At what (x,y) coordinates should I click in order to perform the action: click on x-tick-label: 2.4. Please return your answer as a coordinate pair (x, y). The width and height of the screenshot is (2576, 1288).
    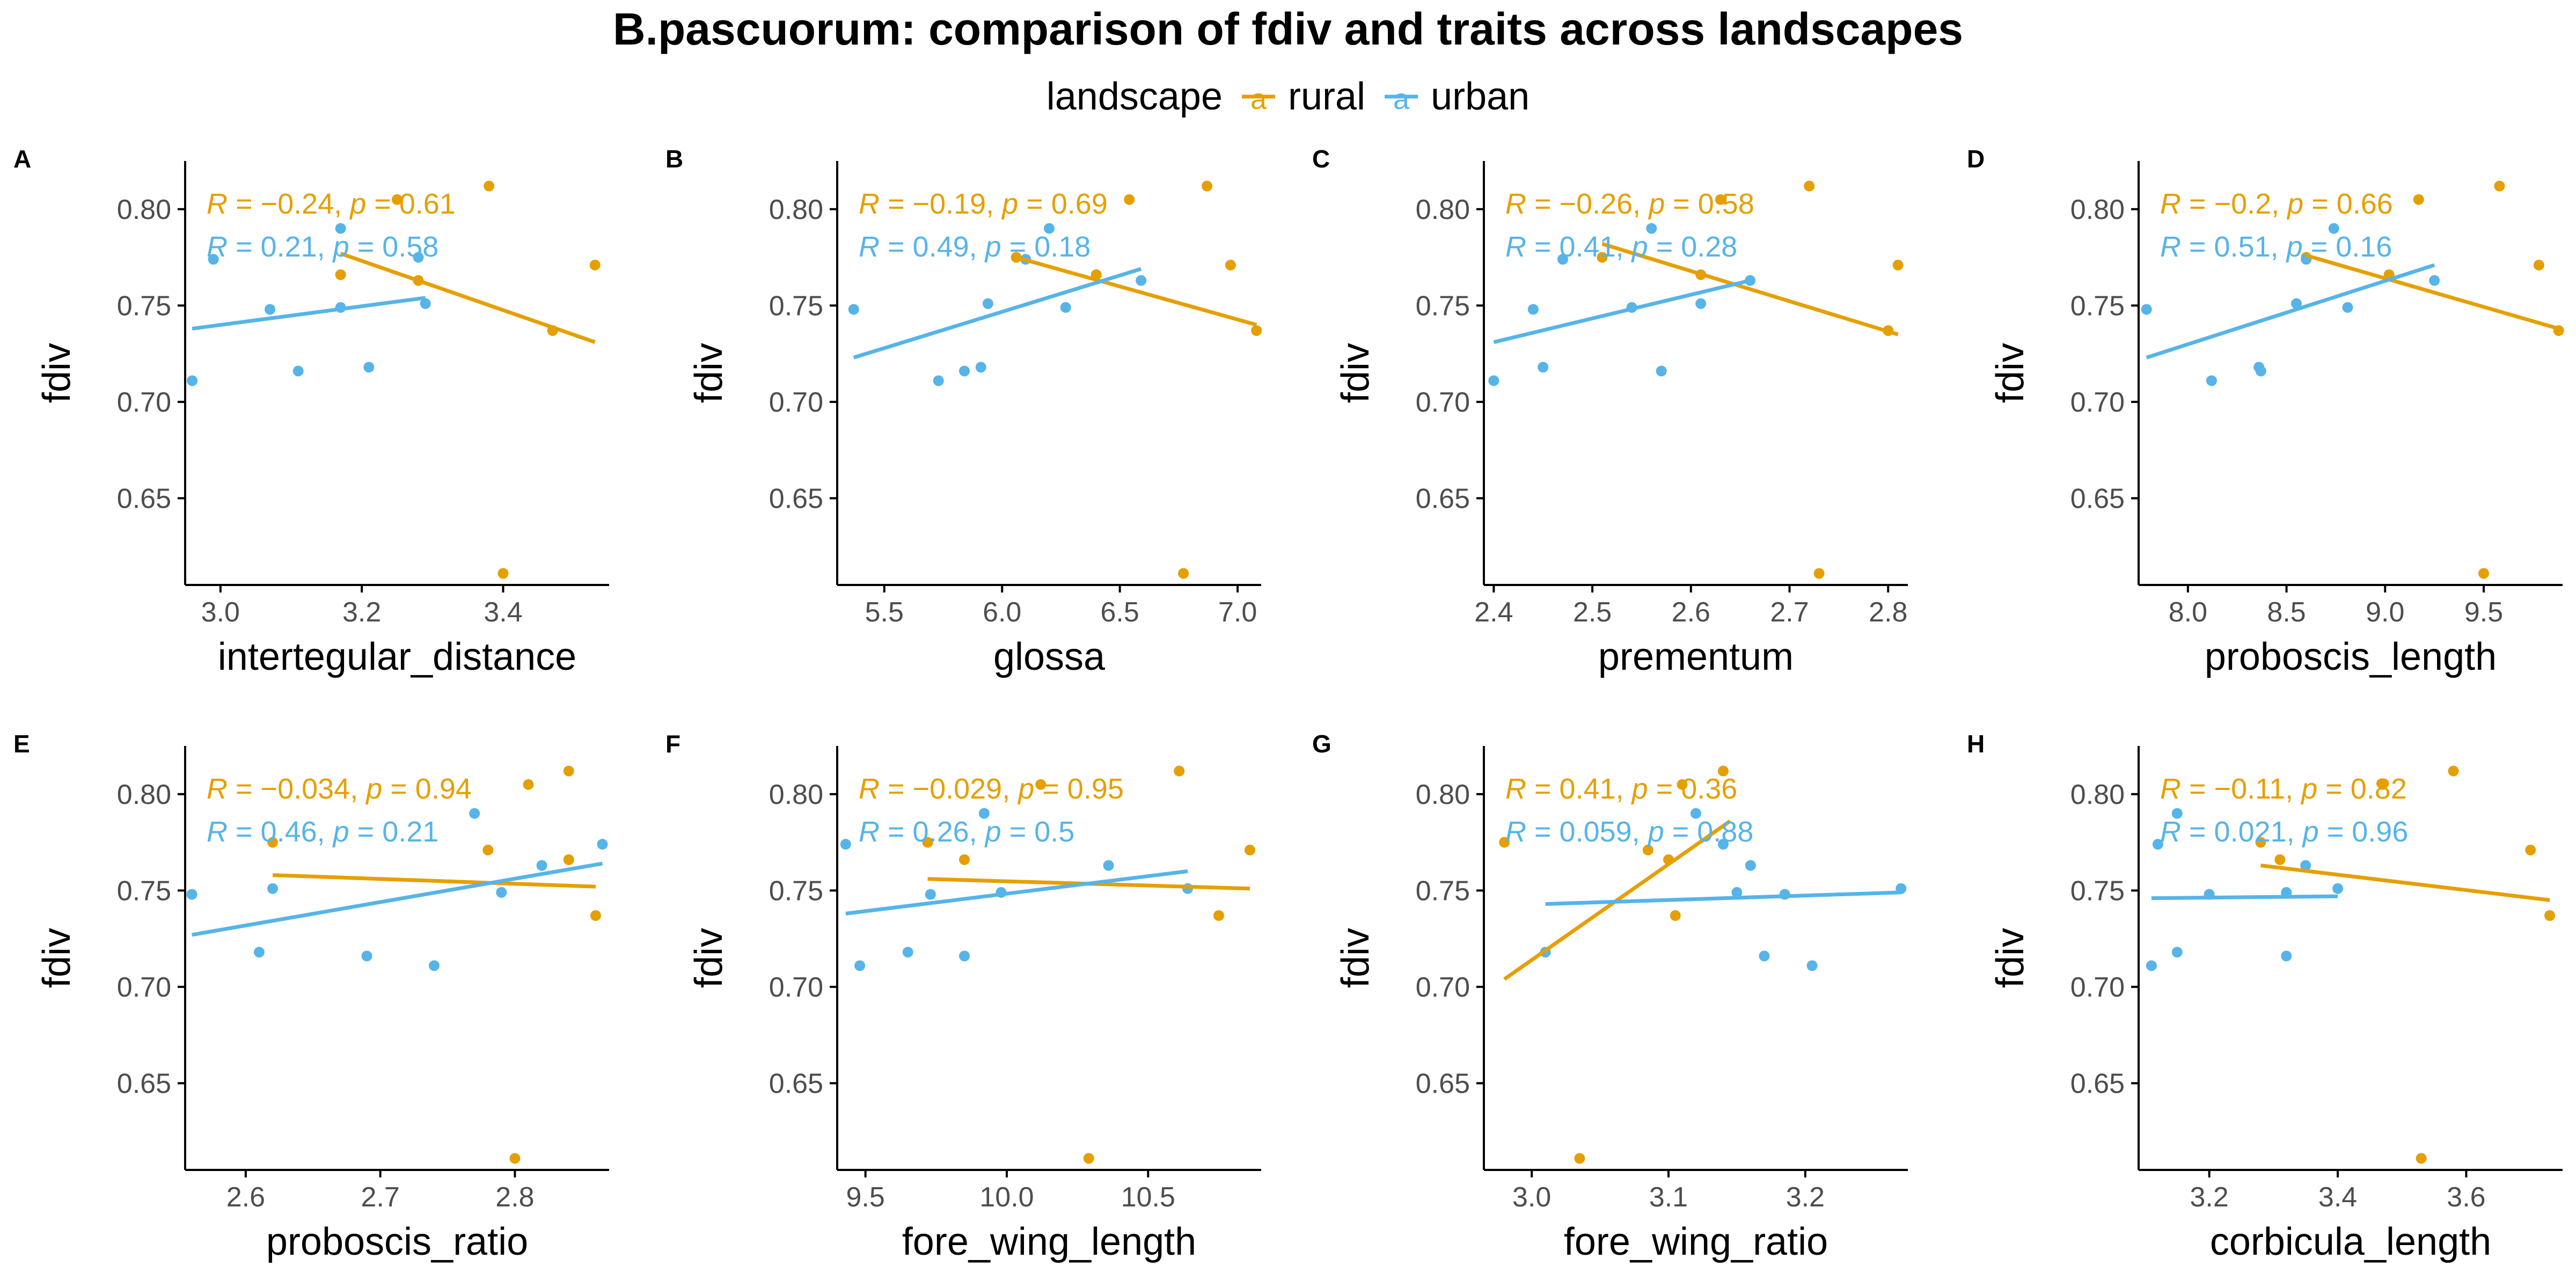
    Looking at the image, I should click on (1493, 612).